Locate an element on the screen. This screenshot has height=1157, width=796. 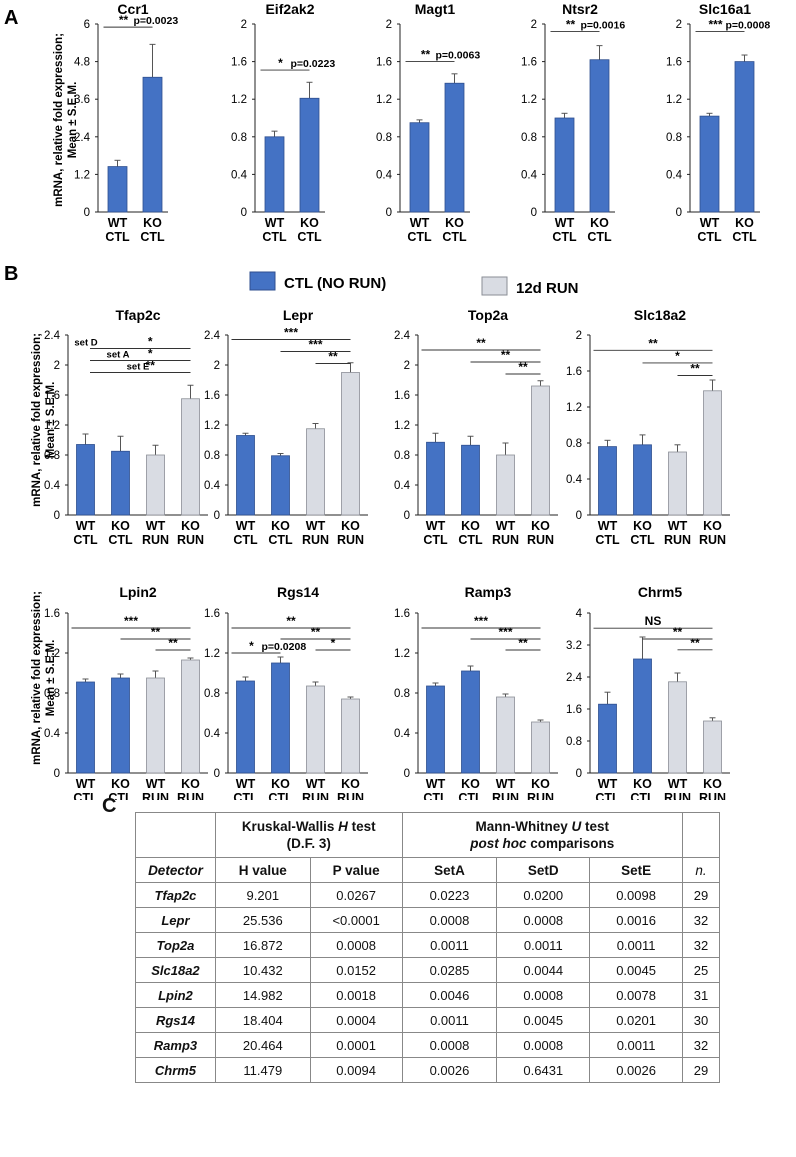
y-tick-label: 3.6 is located at coordinates (82, 100).